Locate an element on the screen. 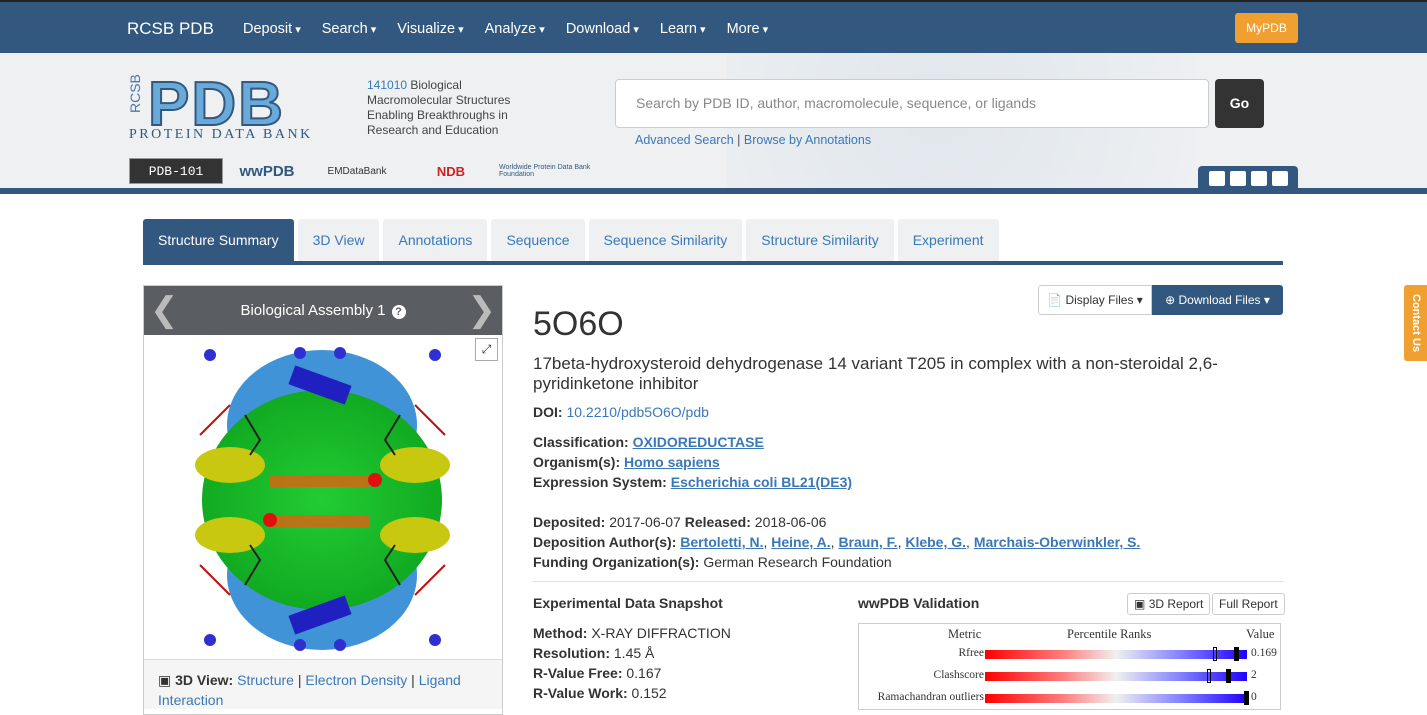 The height and width of the screenshot is (715, 1427). doi-link: 10.2210/pdb5O6O/pdb is located at coordinates (637, 412).